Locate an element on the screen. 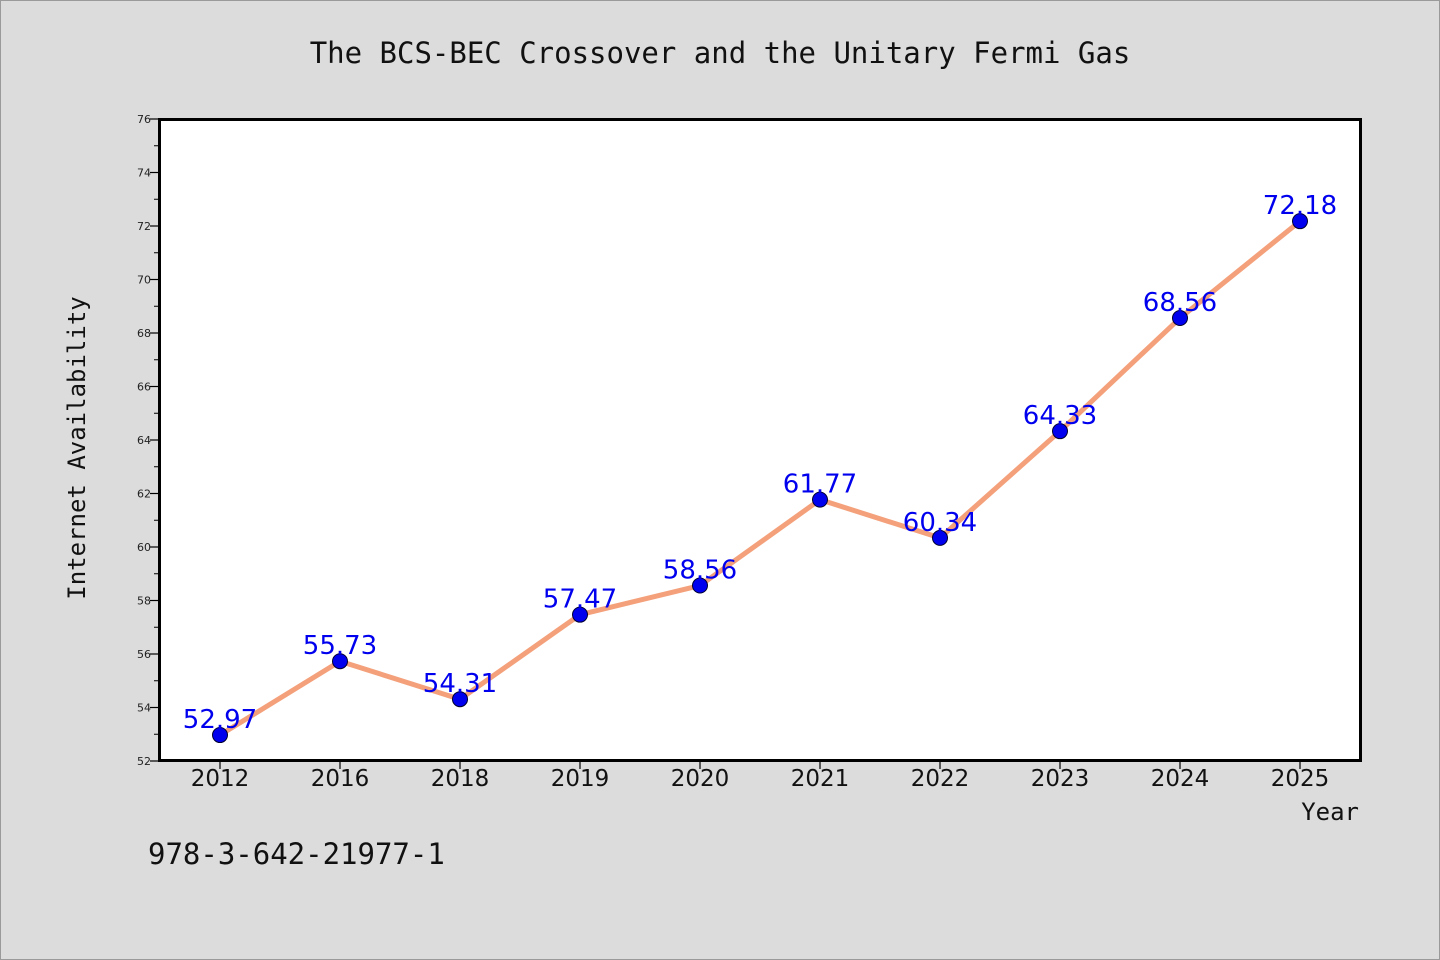 The height and width of the screenshot is (960, 1440). isbn-text: 978-3-642-21977-1 is located at coordinates (296, 854).